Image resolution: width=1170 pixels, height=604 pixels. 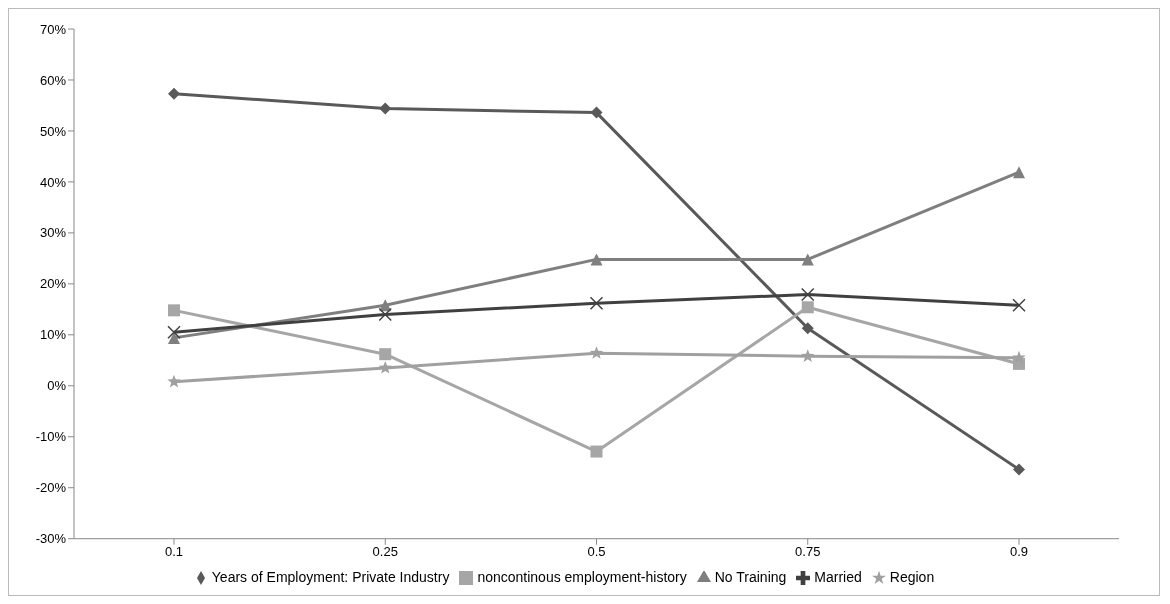 What do you see at coordinates (174, 551) in the screenshot?
I see `x-tick-label: 0.1` at bounding box center [174, 551].